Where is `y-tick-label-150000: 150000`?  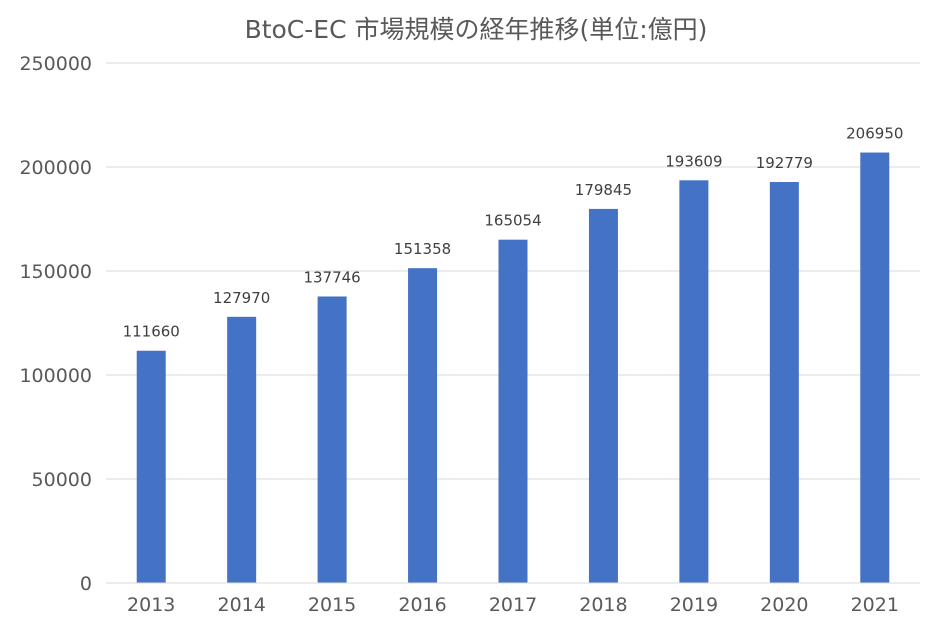
y-tick-label-150000: 150000 is located at coordinates (55, 272).